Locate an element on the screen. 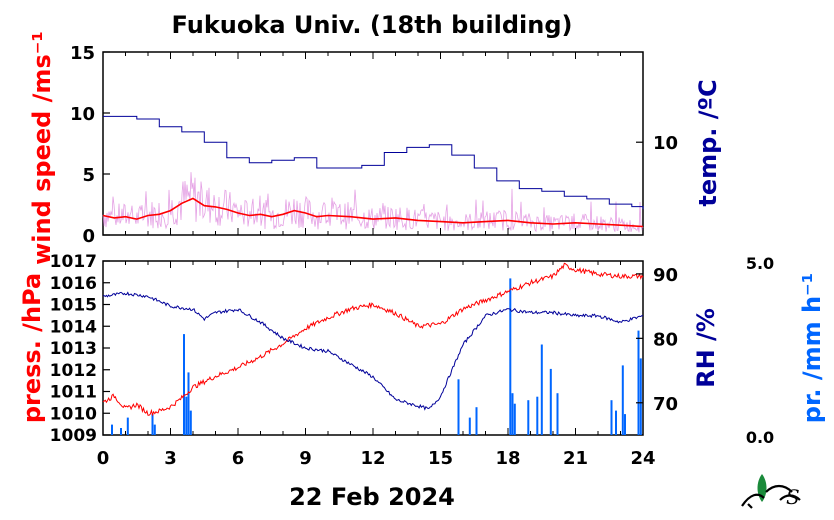 This screenshot has width=834, height=520. x-tick-label: 9 is located at coordinates (305, 458).